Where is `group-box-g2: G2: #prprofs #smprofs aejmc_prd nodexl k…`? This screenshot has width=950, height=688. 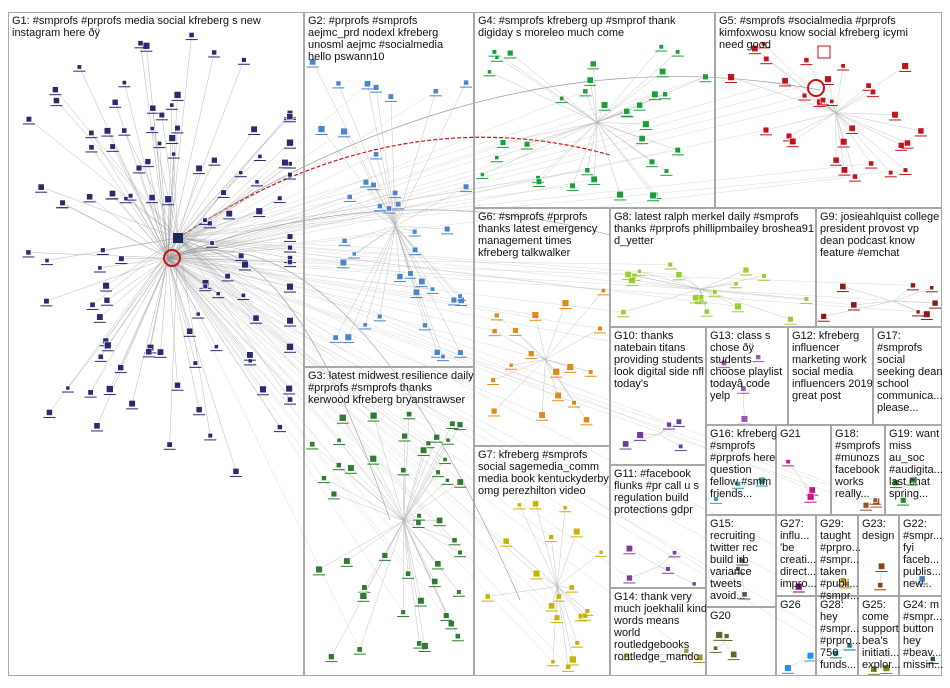
group-box-g2: G2: #prprofs #smprofs aejmc_prd nodexl k… is located at coordinates (389, 189).